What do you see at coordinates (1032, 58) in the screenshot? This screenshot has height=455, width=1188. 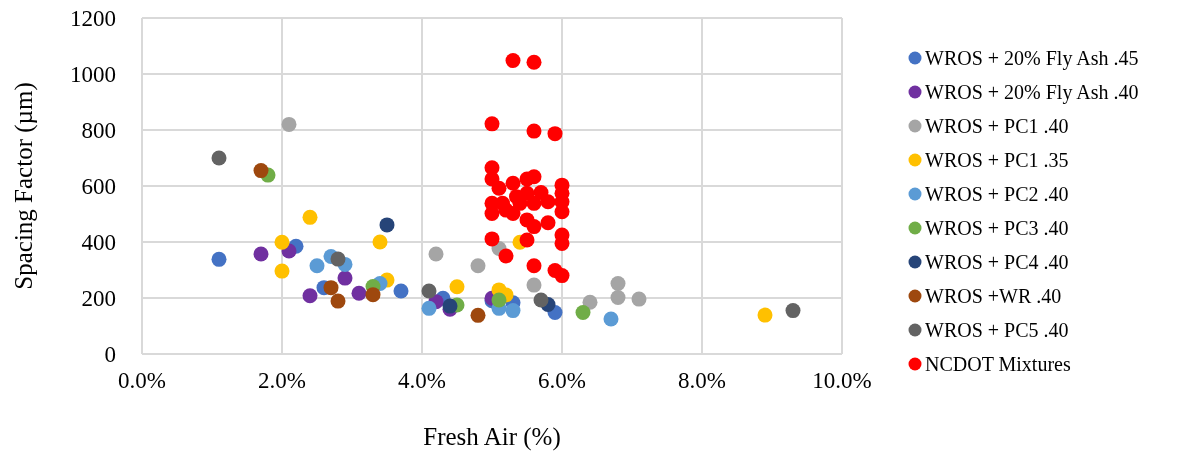 I see `legend-label: WROS + 20% Fly Ash .45` at bounding box center [1032, 58].